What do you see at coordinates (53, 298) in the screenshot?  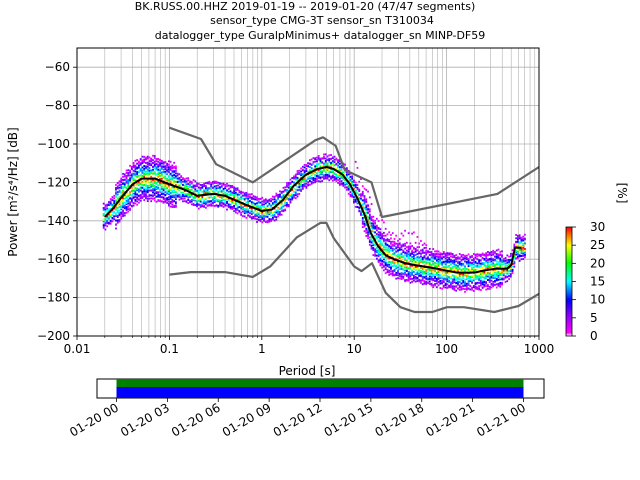 I see `y-tick-label: −180` at bounding box center [53, 298].